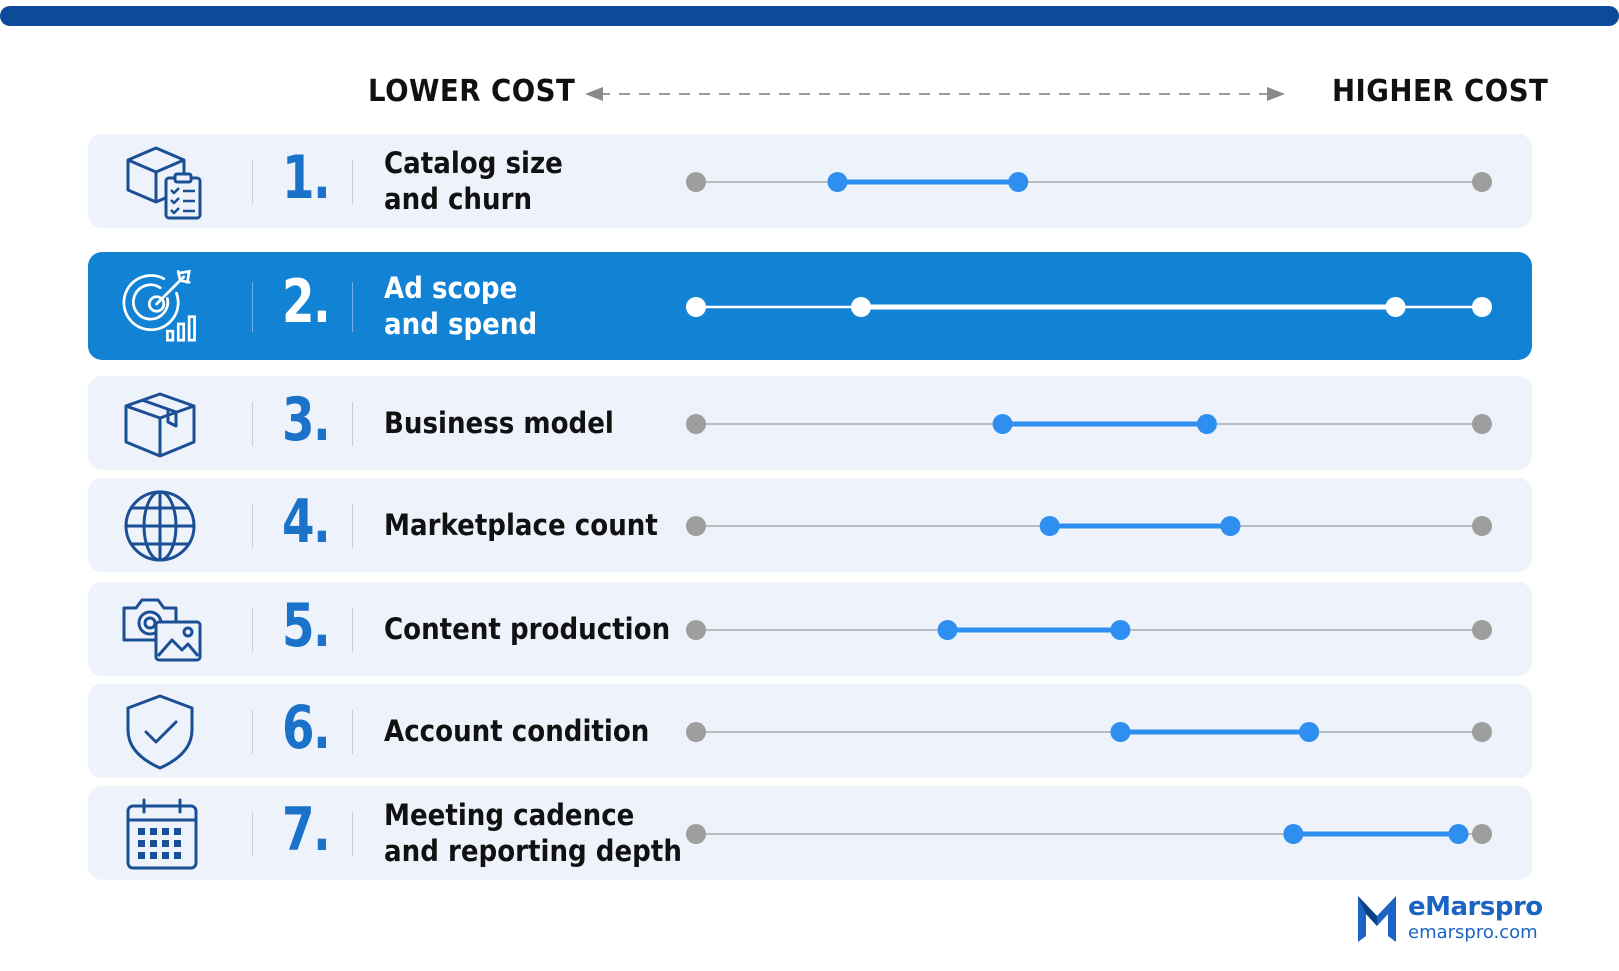 This screenshot has width=1619, height=971. I want to click on factor-label-line: Meeting cadence, so click(509, 815).